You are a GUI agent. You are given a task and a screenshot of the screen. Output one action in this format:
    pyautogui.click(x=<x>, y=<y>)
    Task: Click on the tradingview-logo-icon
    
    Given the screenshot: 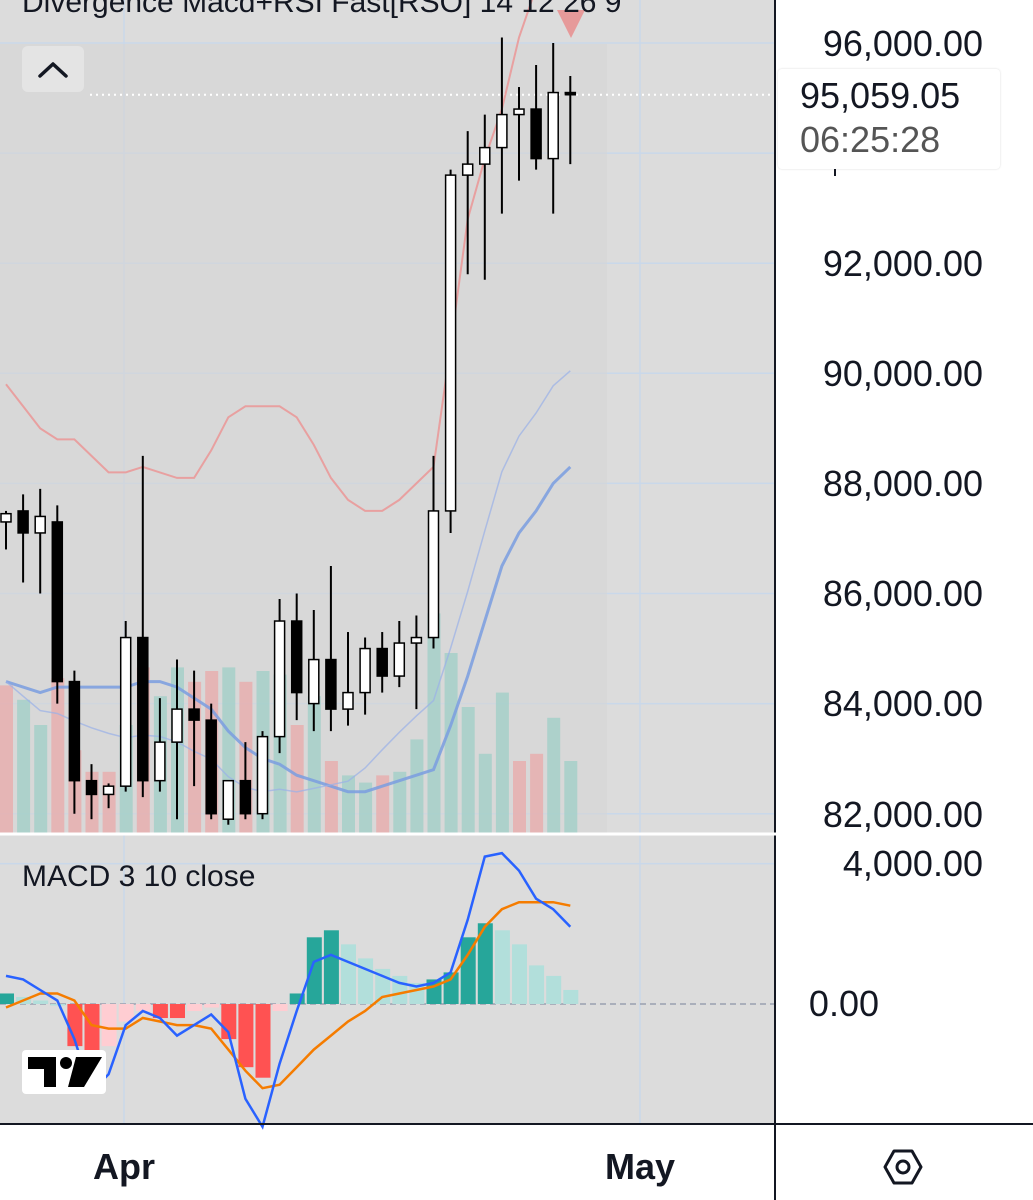 What is the action you would take?
    pyautogui.click(x=64, y=1072)
    